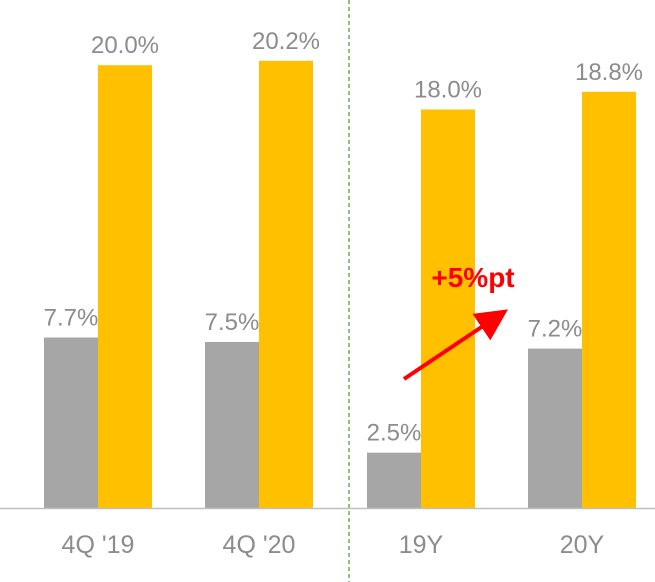  I want to click on data-label-series1-1: 7.7%, so click(71, 318).